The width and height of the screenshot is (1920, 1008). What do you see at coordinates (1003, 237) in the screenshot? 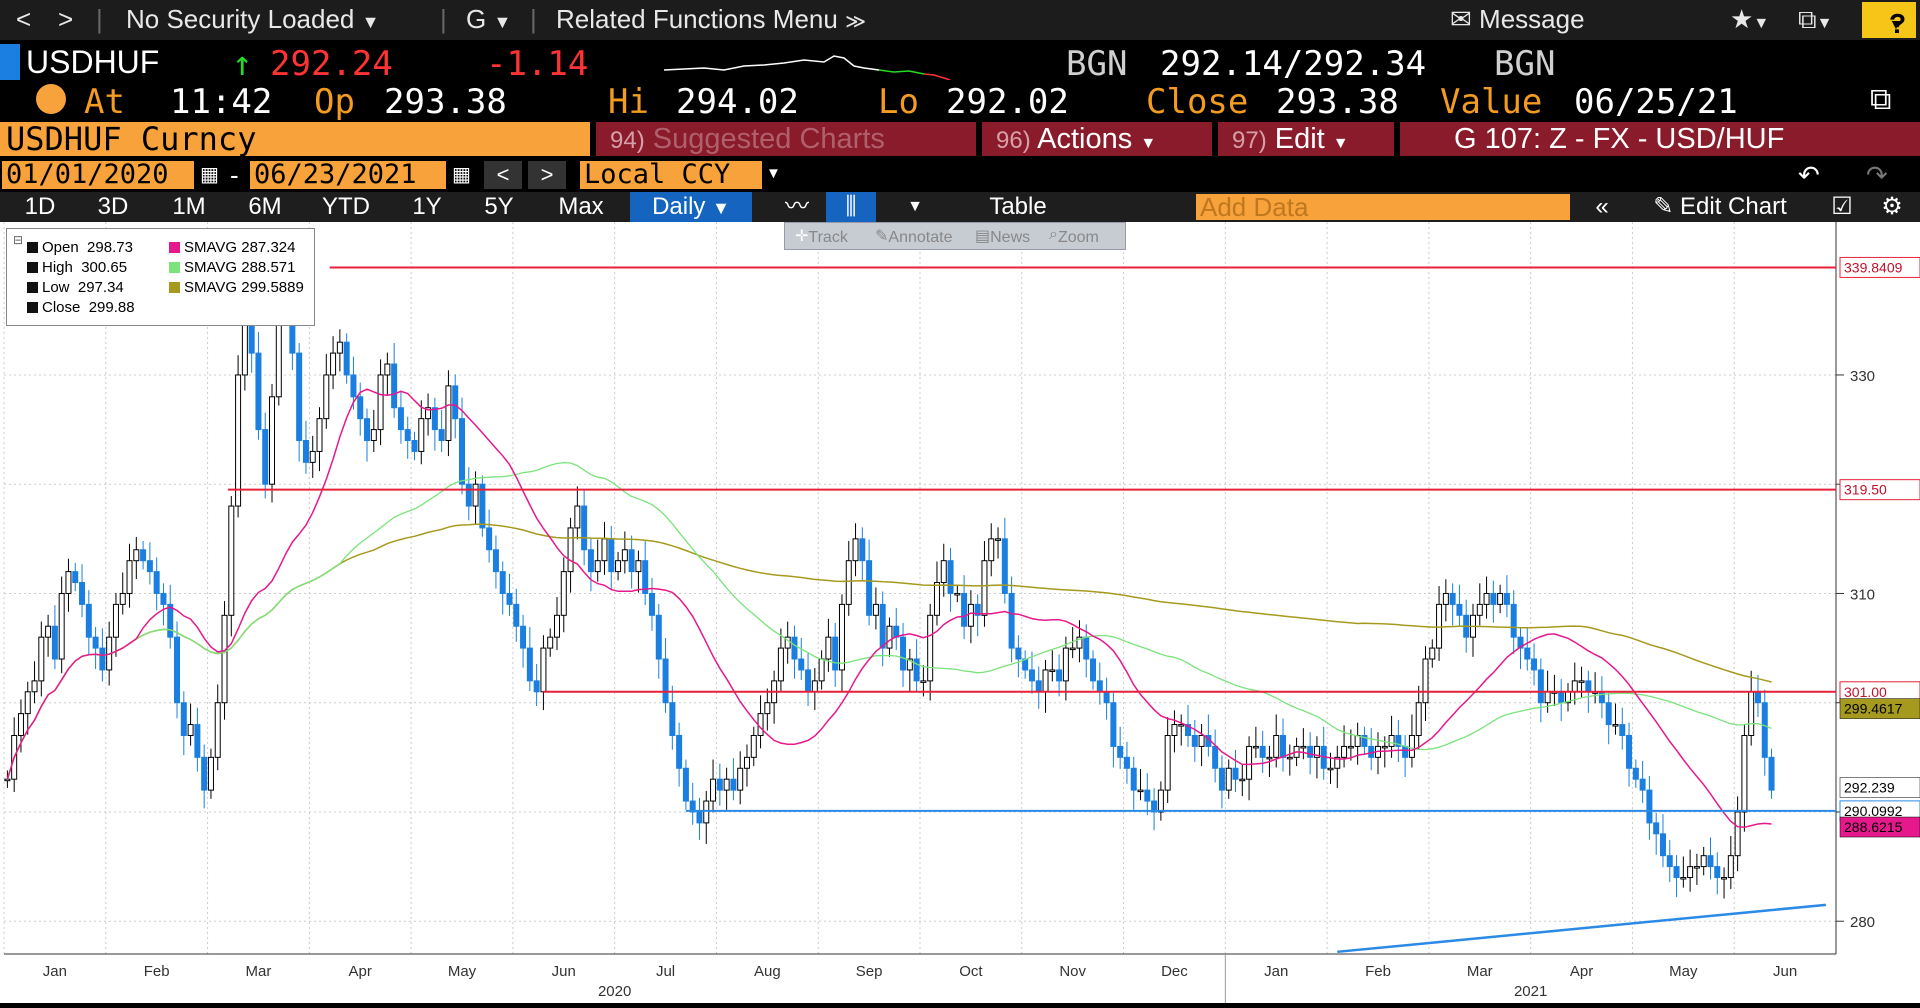
I see `tool-news: ▤ News` at bounding box center [1003, 237].